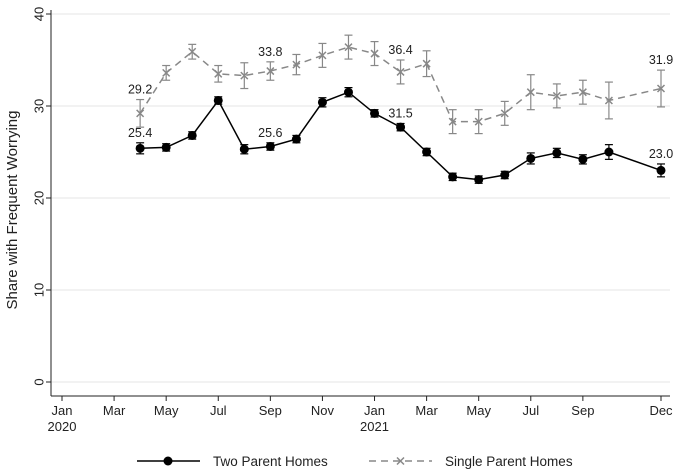  I want to click on data-label: 36.4, so click(400, 50).